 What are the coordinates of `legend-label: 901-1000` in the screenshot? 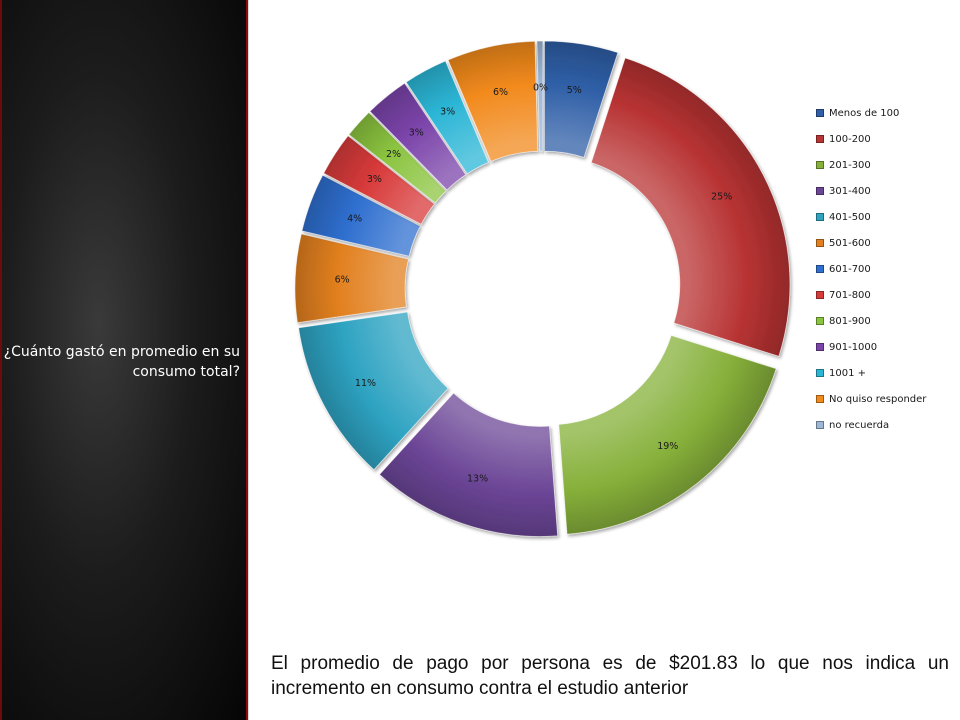 It's located at (853, 347).